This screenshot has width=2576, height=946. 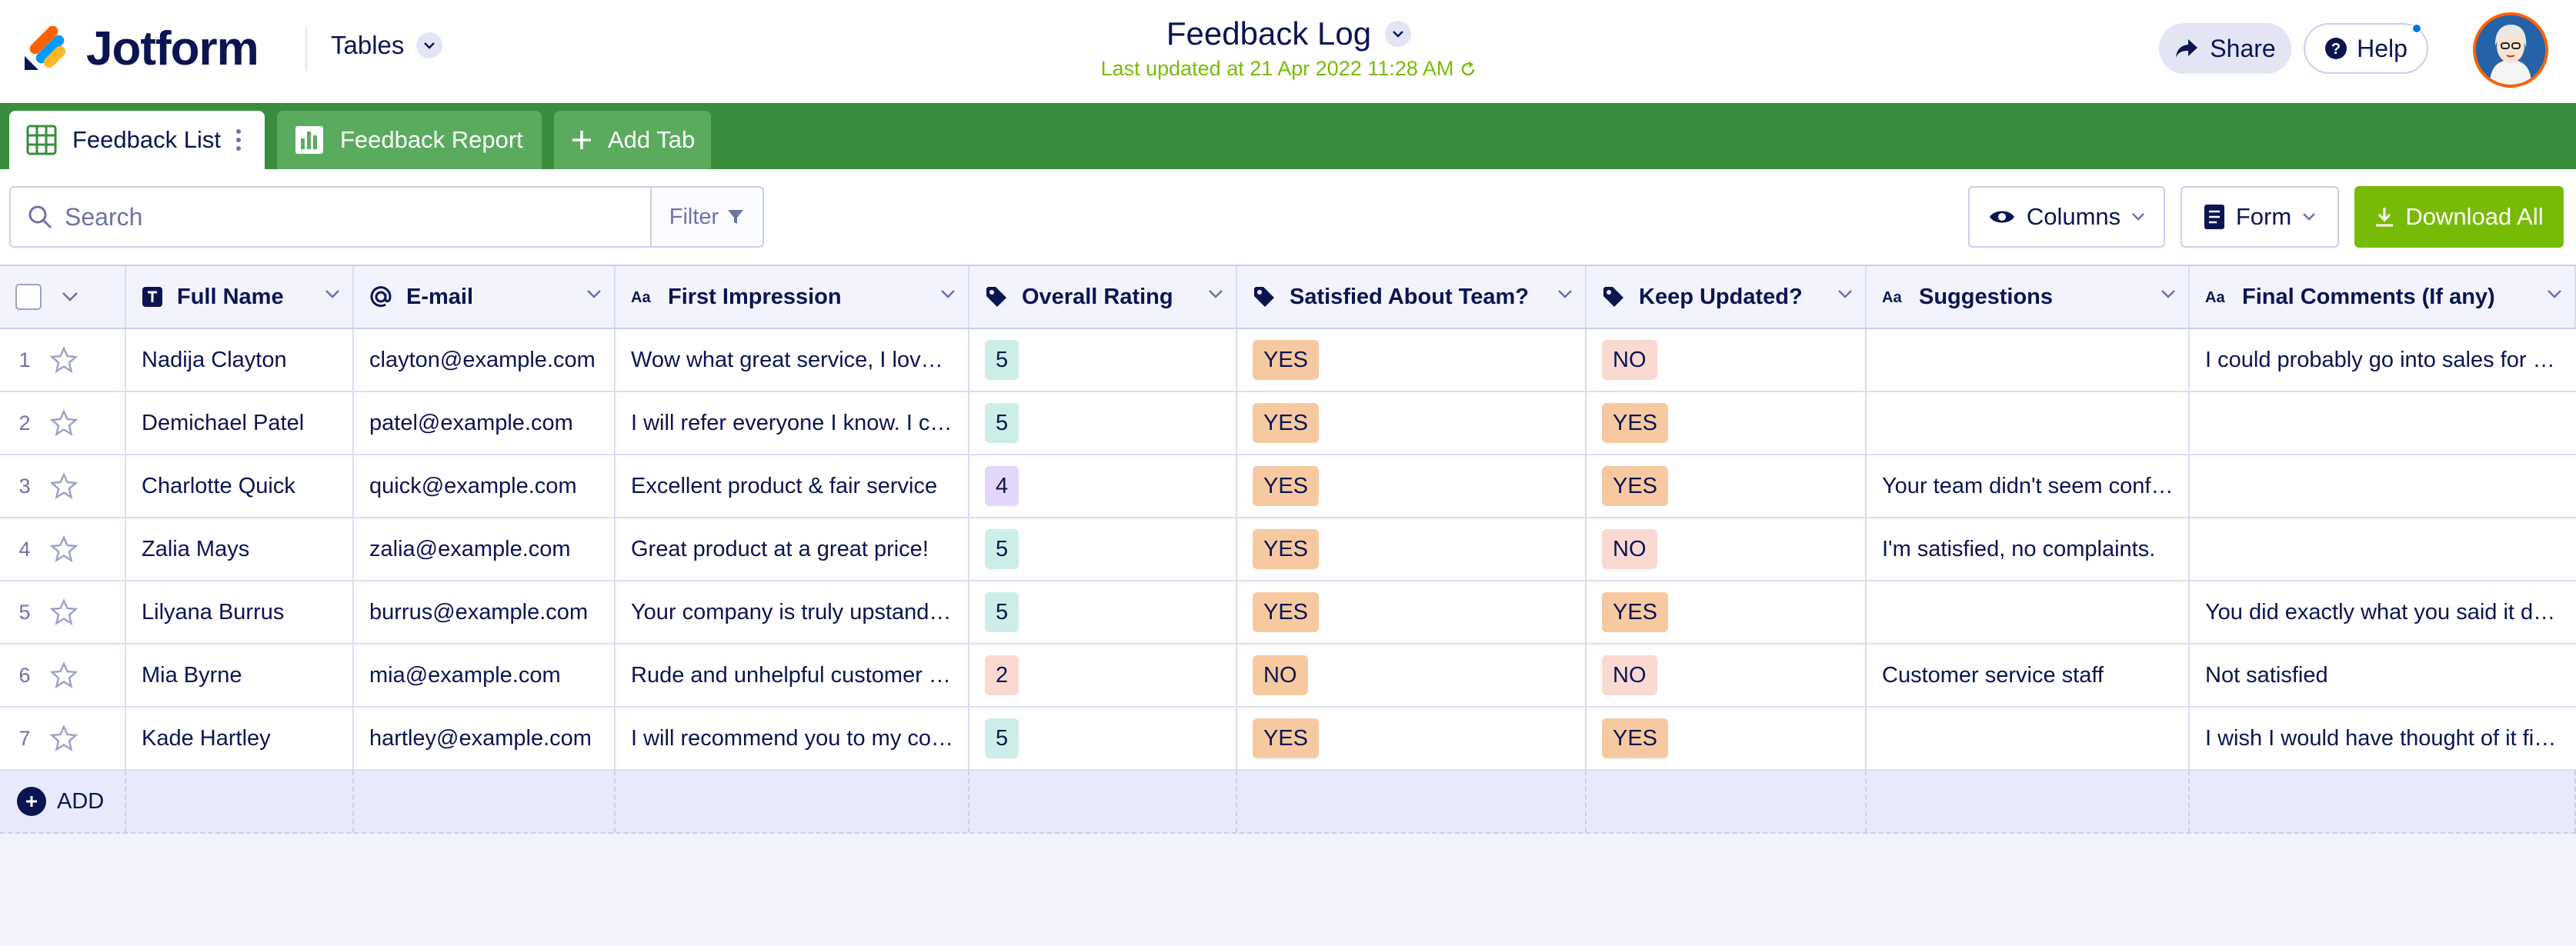 I want to click on cell-full-name: Demichael Patel, so click(x=240, y=423).